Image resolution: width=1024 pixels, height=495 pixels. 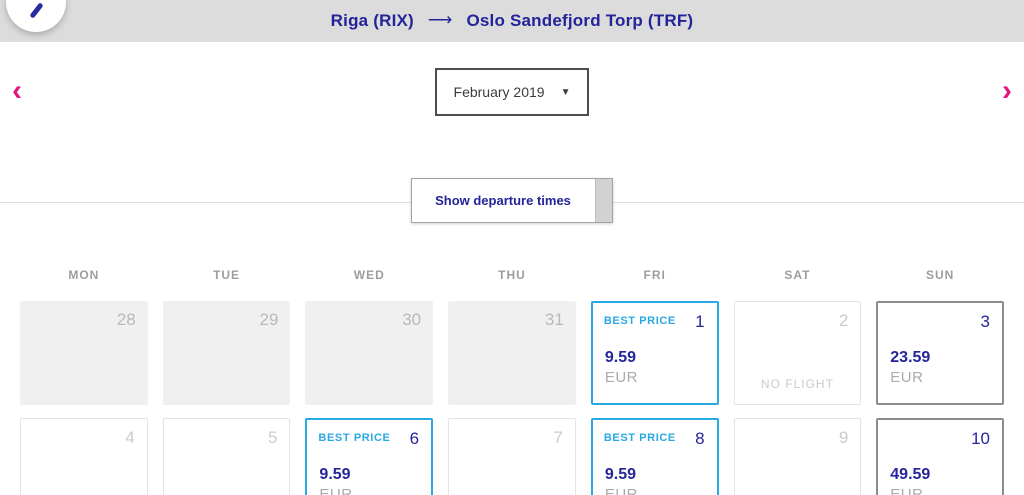 I want to click on day-number: 1, so click(x=700, y=321).